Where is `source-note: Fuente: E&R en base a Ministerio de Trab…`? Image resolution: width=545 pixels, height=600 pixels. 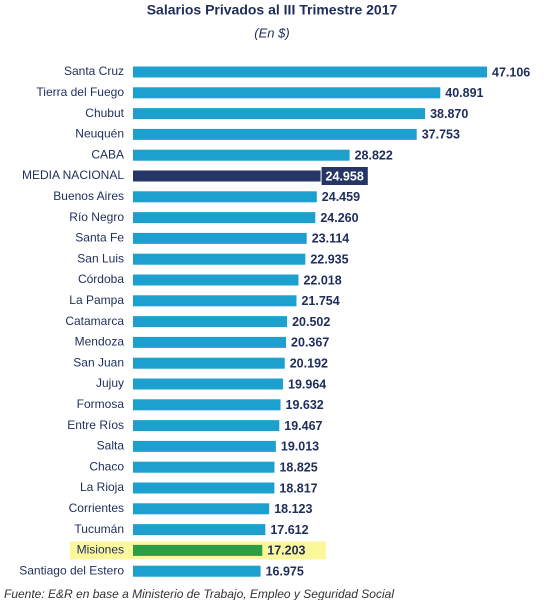 source-note: Fuente: E&R en base a Ministerio de Trab… is located at coordinates (199, 593).